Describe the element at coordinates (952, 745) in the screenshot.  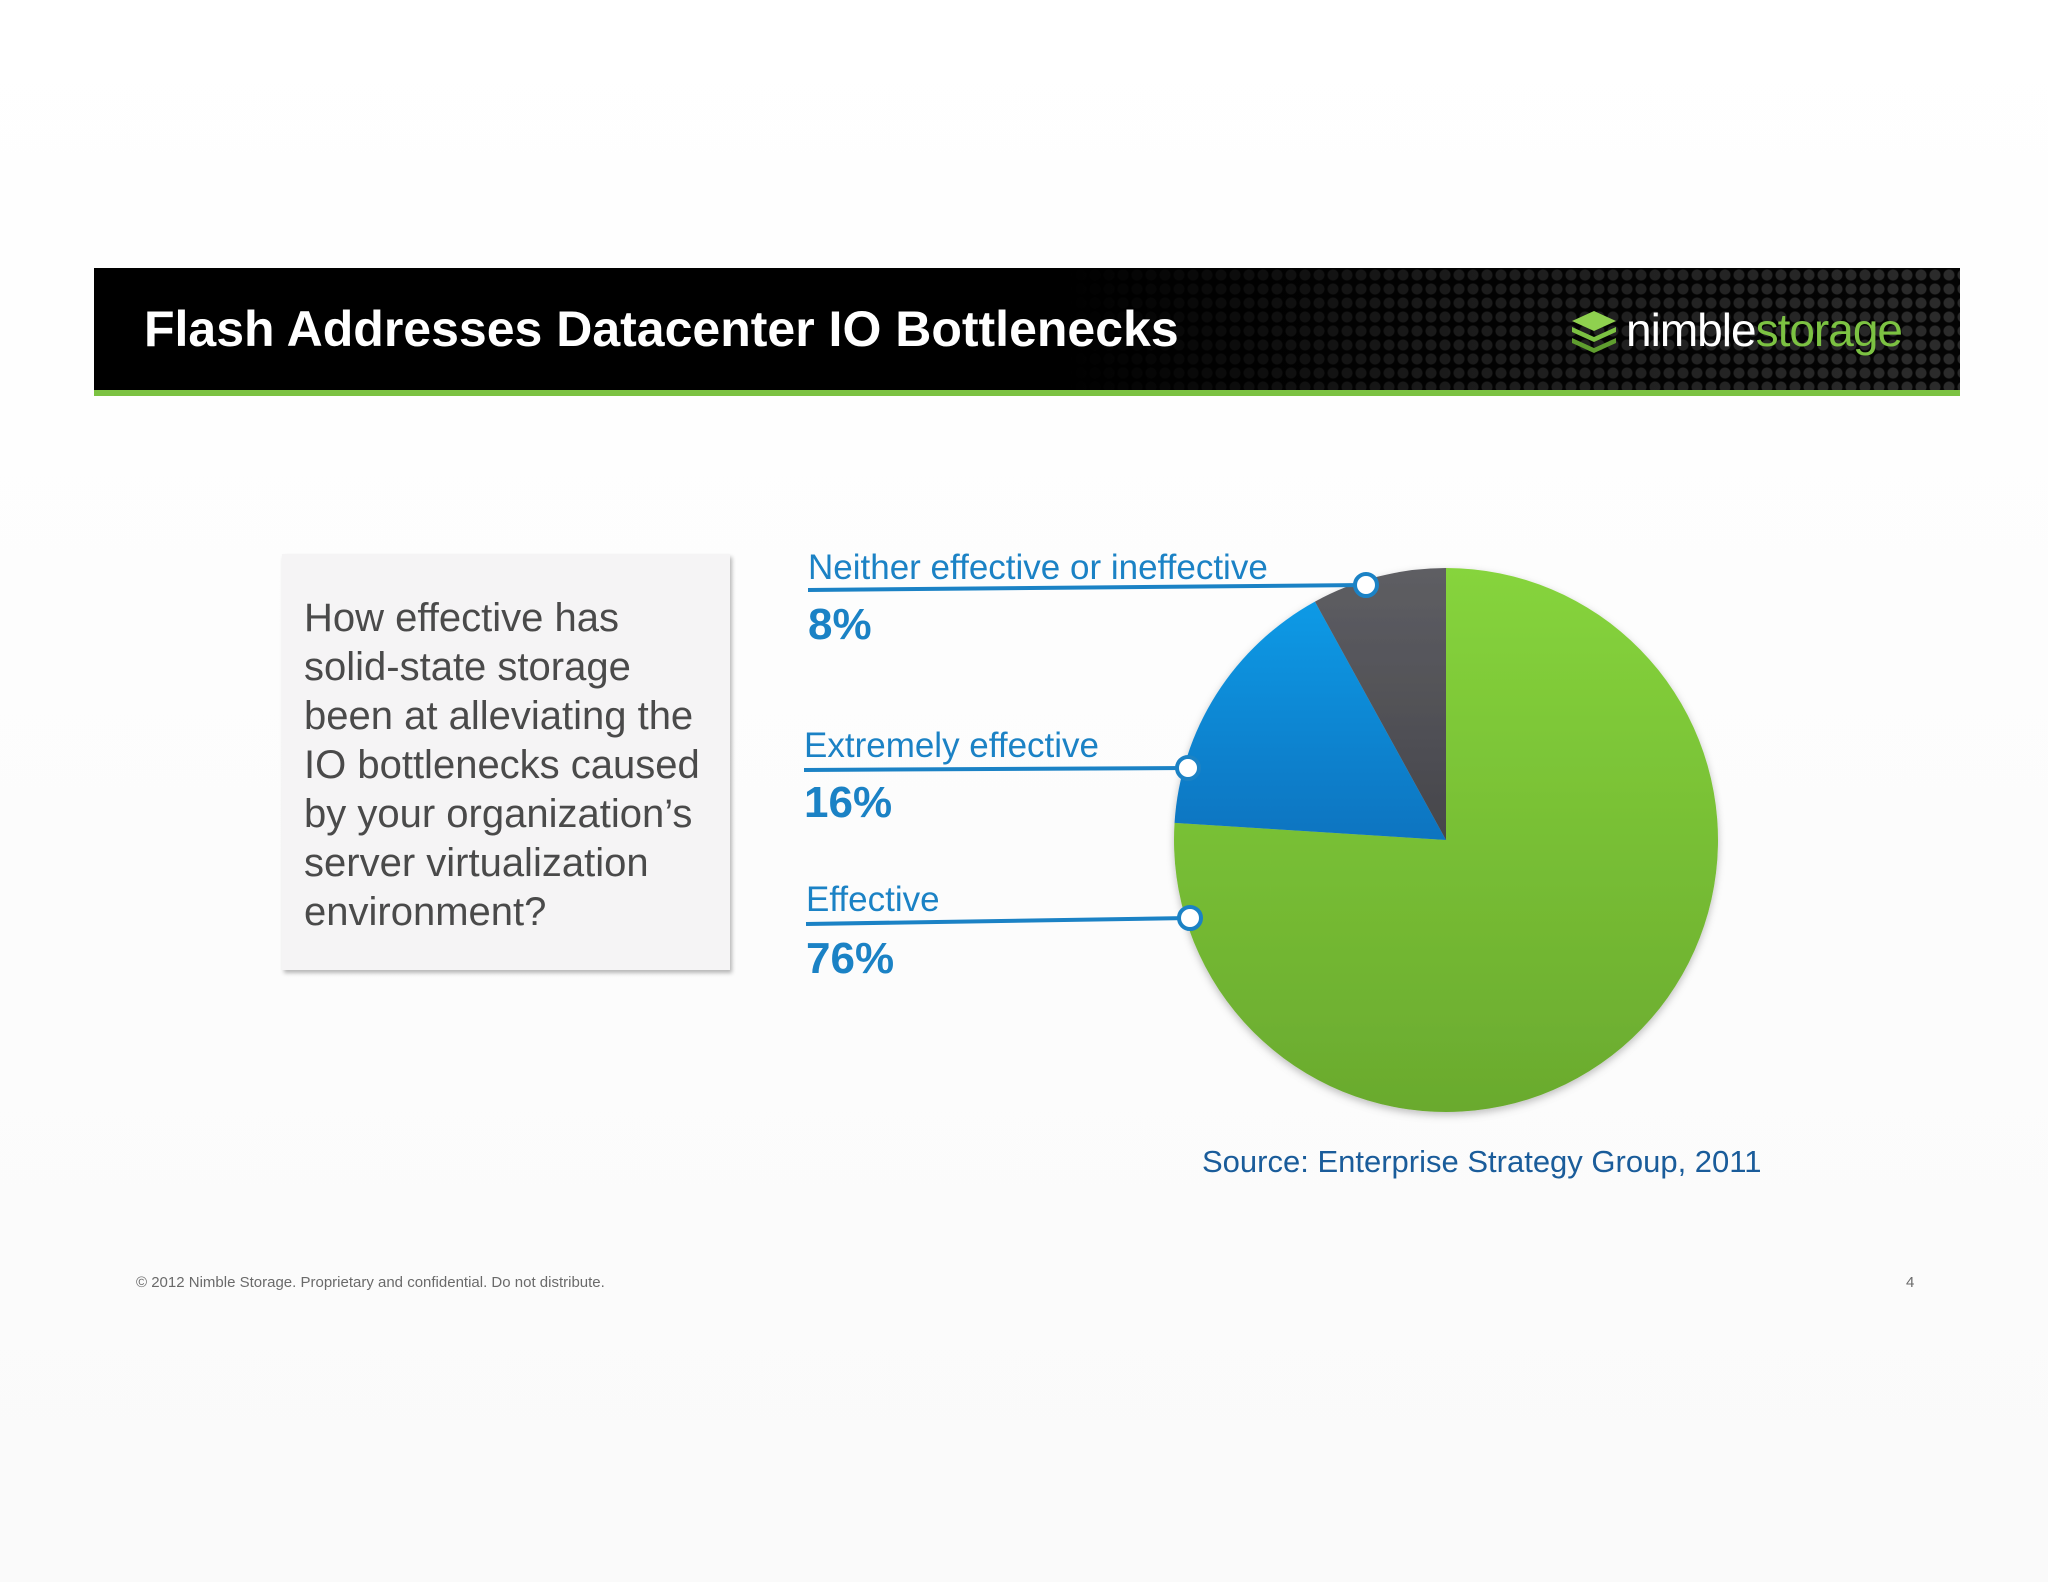
I see `slice-label-extremely-effective: Extremely effective` at that location.